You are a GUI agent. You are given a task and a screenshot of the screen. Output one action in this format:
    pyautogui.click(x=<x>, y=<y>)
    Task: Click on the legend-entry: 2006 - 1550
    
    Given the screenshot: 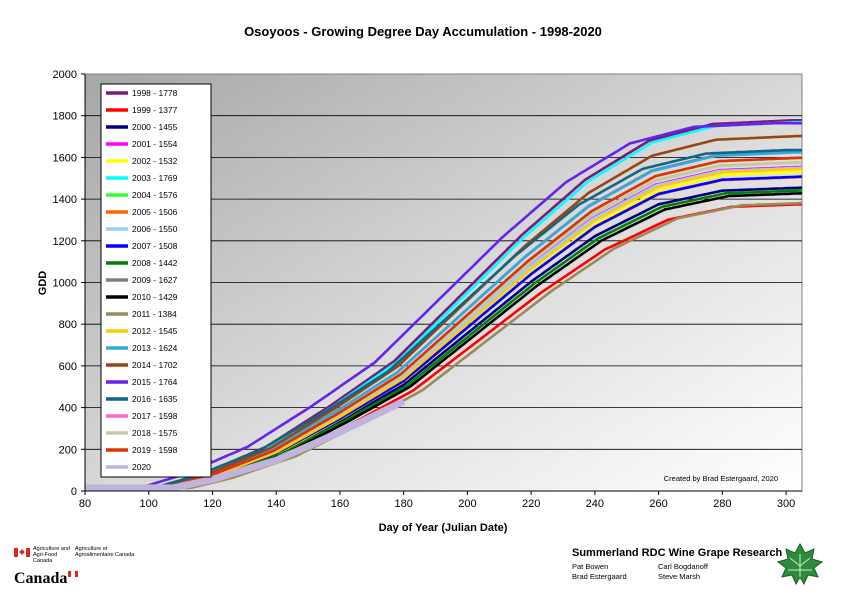 What is the action you would take?
    pyautogui.click(x=155, y=229)
    